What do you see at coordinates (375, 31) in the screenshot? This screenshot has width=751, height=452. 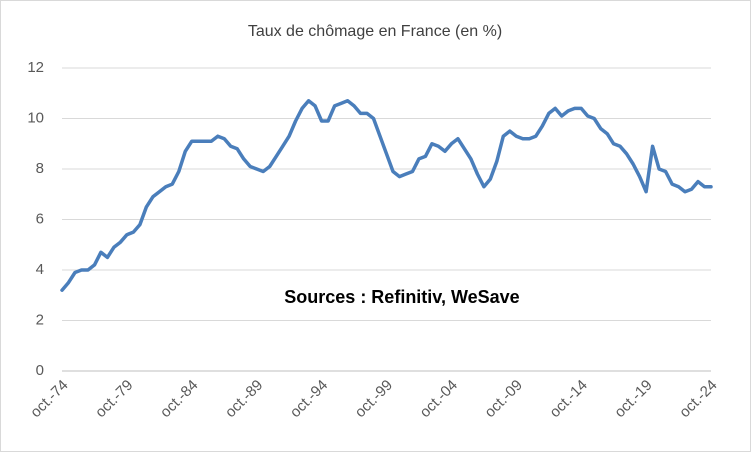 I see `chart-title: Taux de chômage en France (en %)` at bounding box center [375, 31].